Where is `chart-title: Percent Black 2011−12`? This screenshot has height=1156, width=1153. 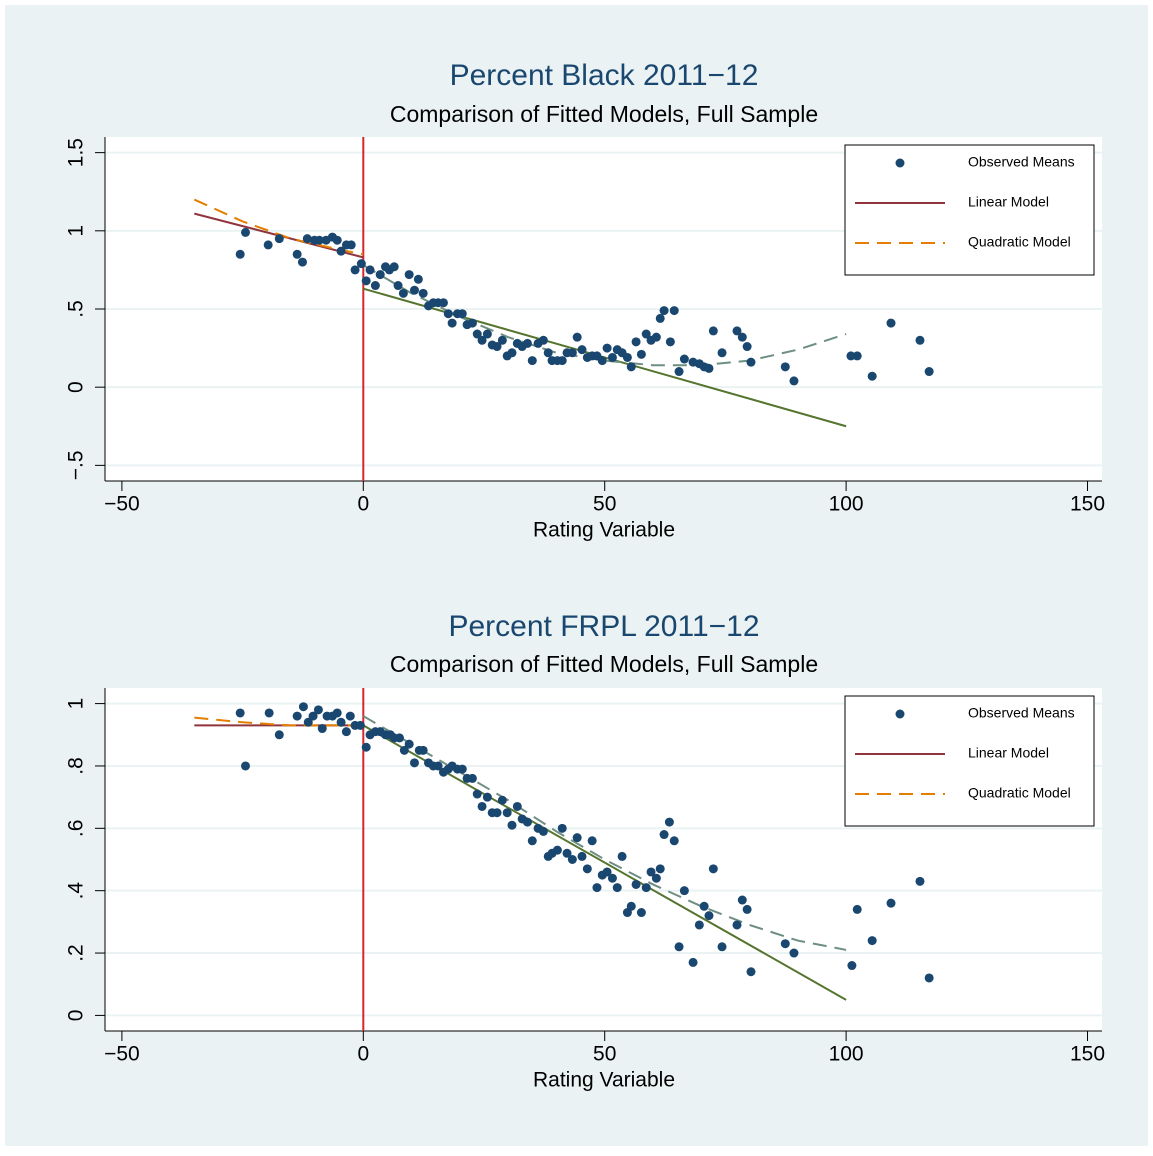 chart-title: Percent Black 2011−12 is located at coordinates (604, 75).